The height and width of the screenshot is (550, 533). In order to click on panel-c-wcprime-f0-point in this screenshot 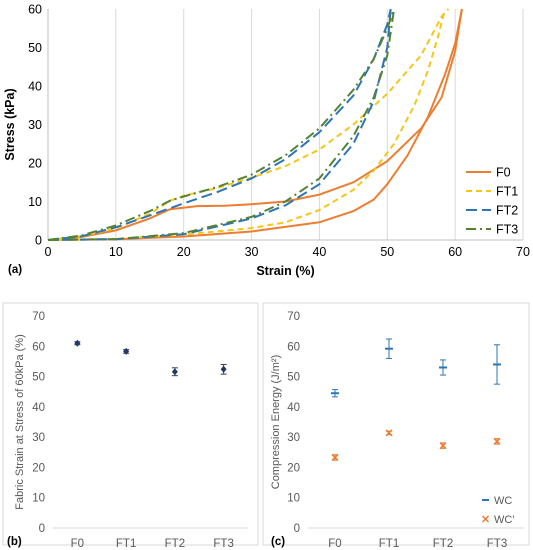, I will do `click(335, 457)`.